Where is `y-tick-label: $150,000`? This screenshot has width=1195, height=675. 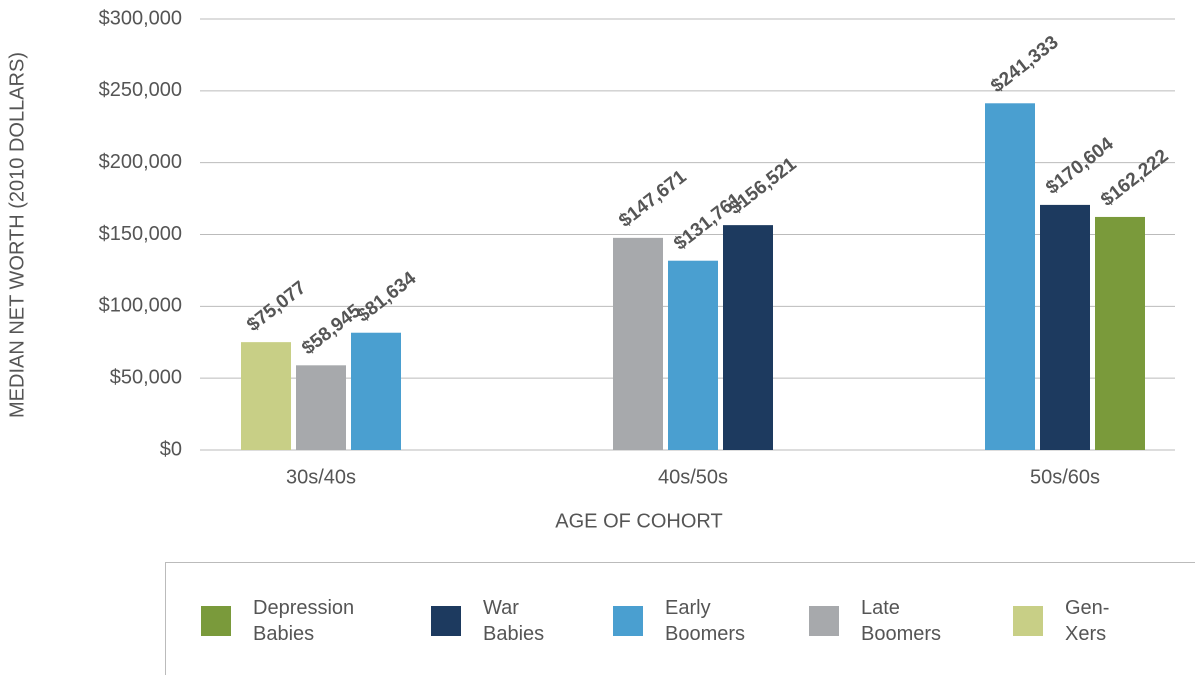 y-tick-label: $150,000 is located at coordinates (140, 234).